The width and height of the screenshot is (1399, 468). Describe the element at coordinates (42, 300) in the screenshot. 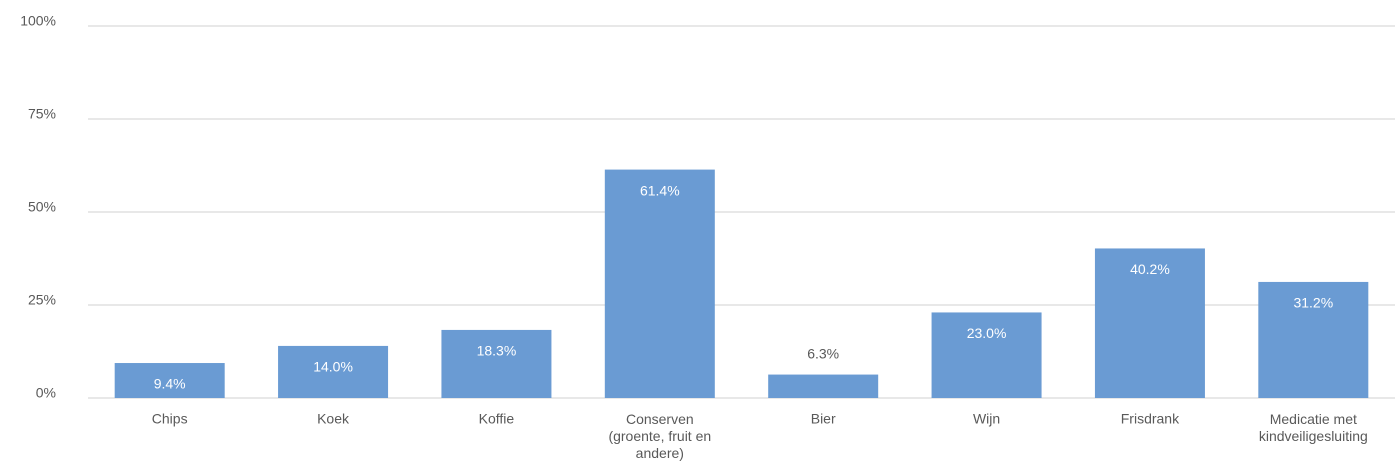

I see `y-tick-label: 25%` at that location.